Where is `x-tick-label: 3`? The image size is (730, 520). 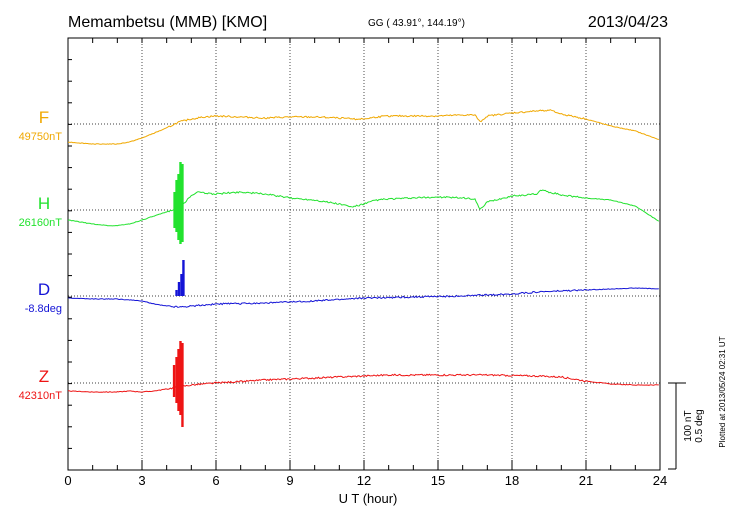 x-tick-label: 3 is located at coordinates (141, 480).